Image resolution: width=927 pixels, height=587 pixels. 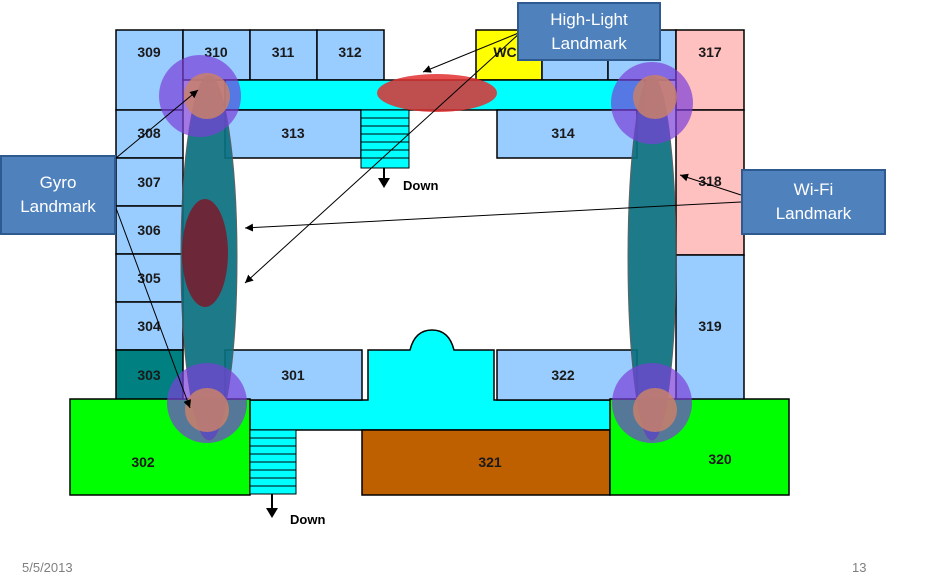 I want to click on svg-text: 301, so click(x=293, y=375).